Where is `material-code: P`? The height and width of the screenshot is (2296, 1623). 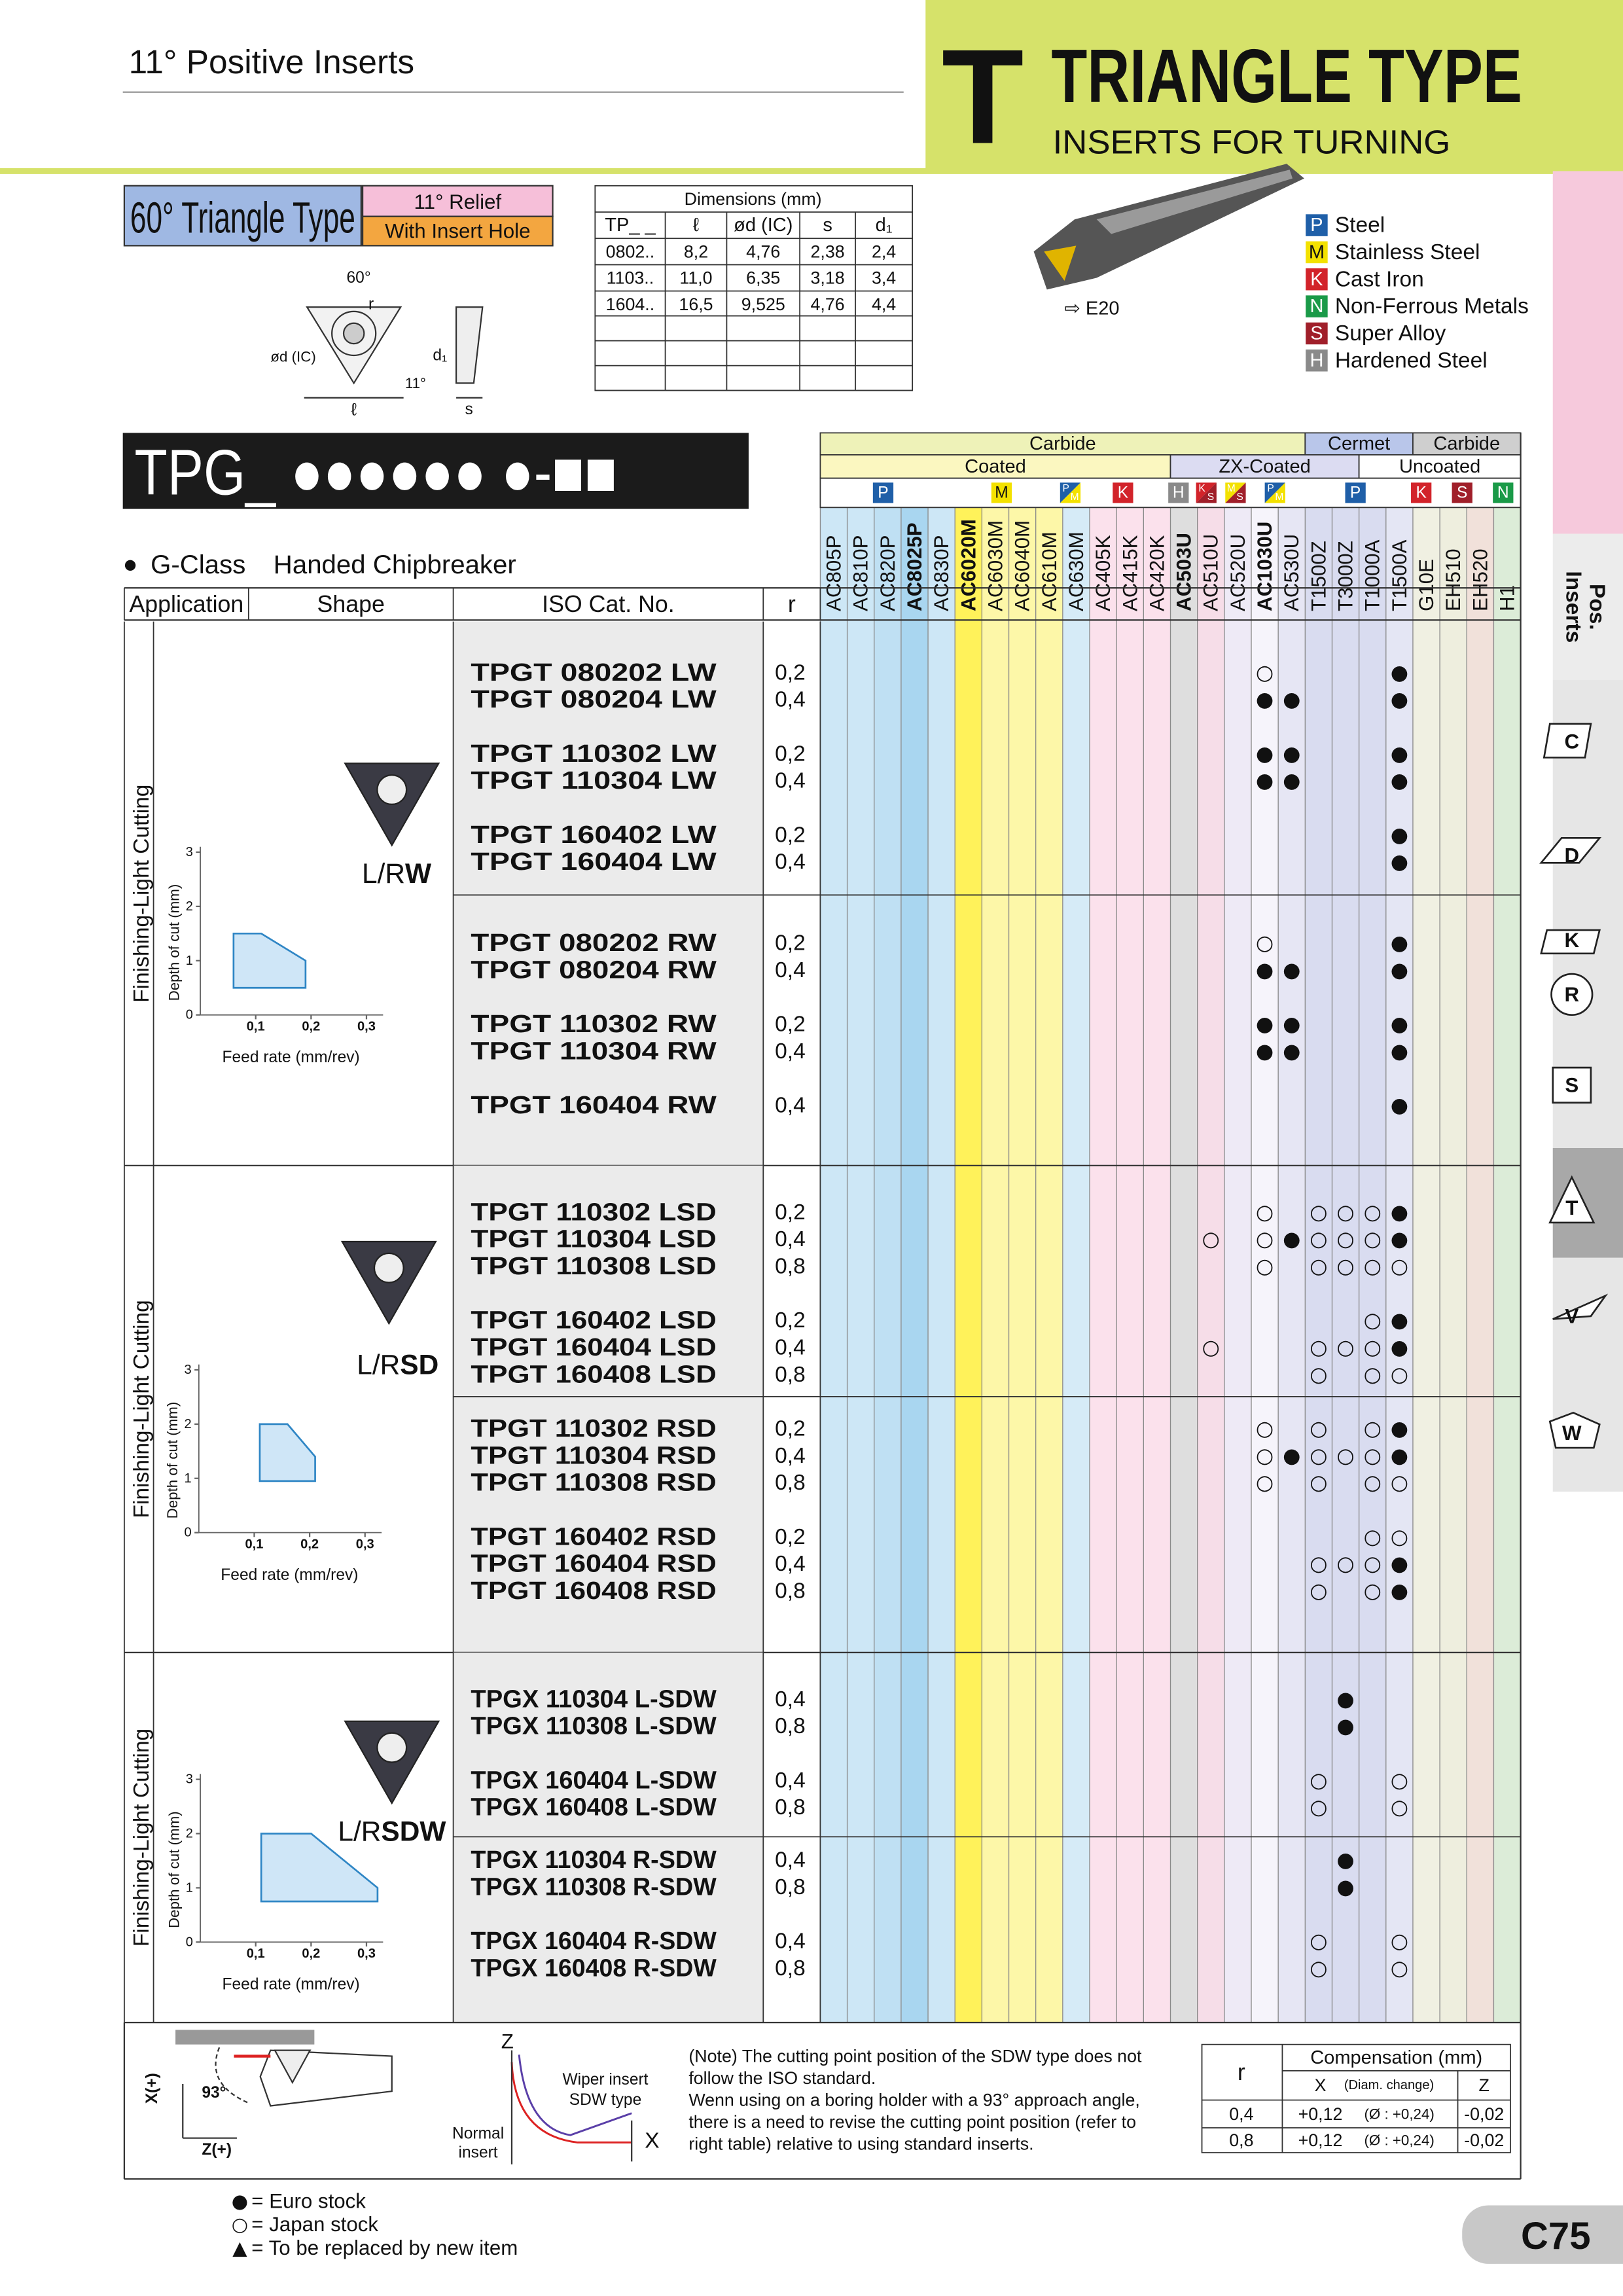 material-code: P is located at coordinates (1316, 225).